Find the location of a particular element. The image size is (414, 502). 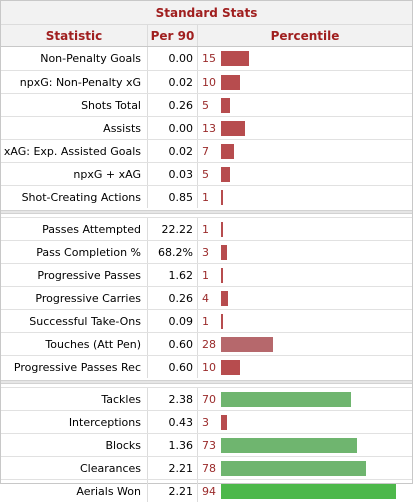

table-row: npxG + xAG 0.03 5 is located at coordinates (206, 173).